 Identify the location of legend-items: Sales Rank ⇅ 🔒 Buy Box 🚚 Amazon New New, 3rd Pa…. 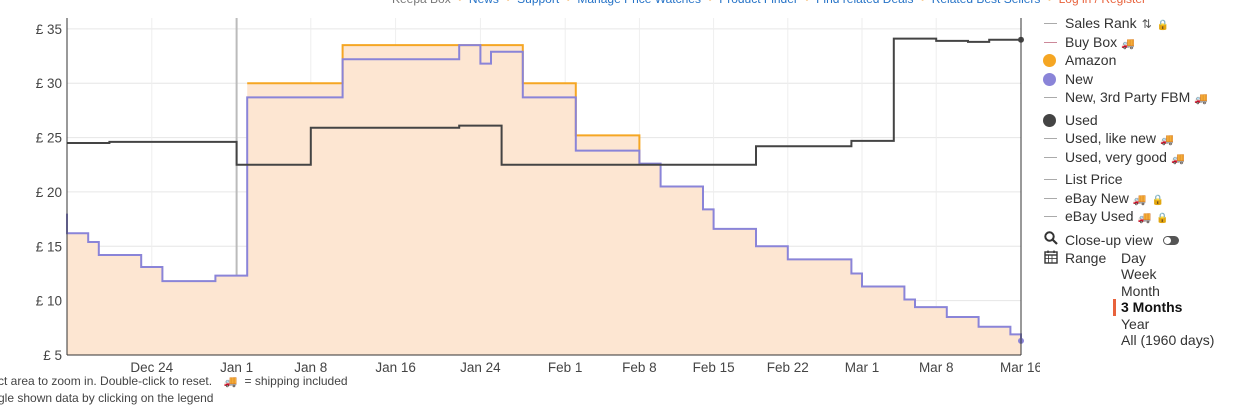
(1143, 120).